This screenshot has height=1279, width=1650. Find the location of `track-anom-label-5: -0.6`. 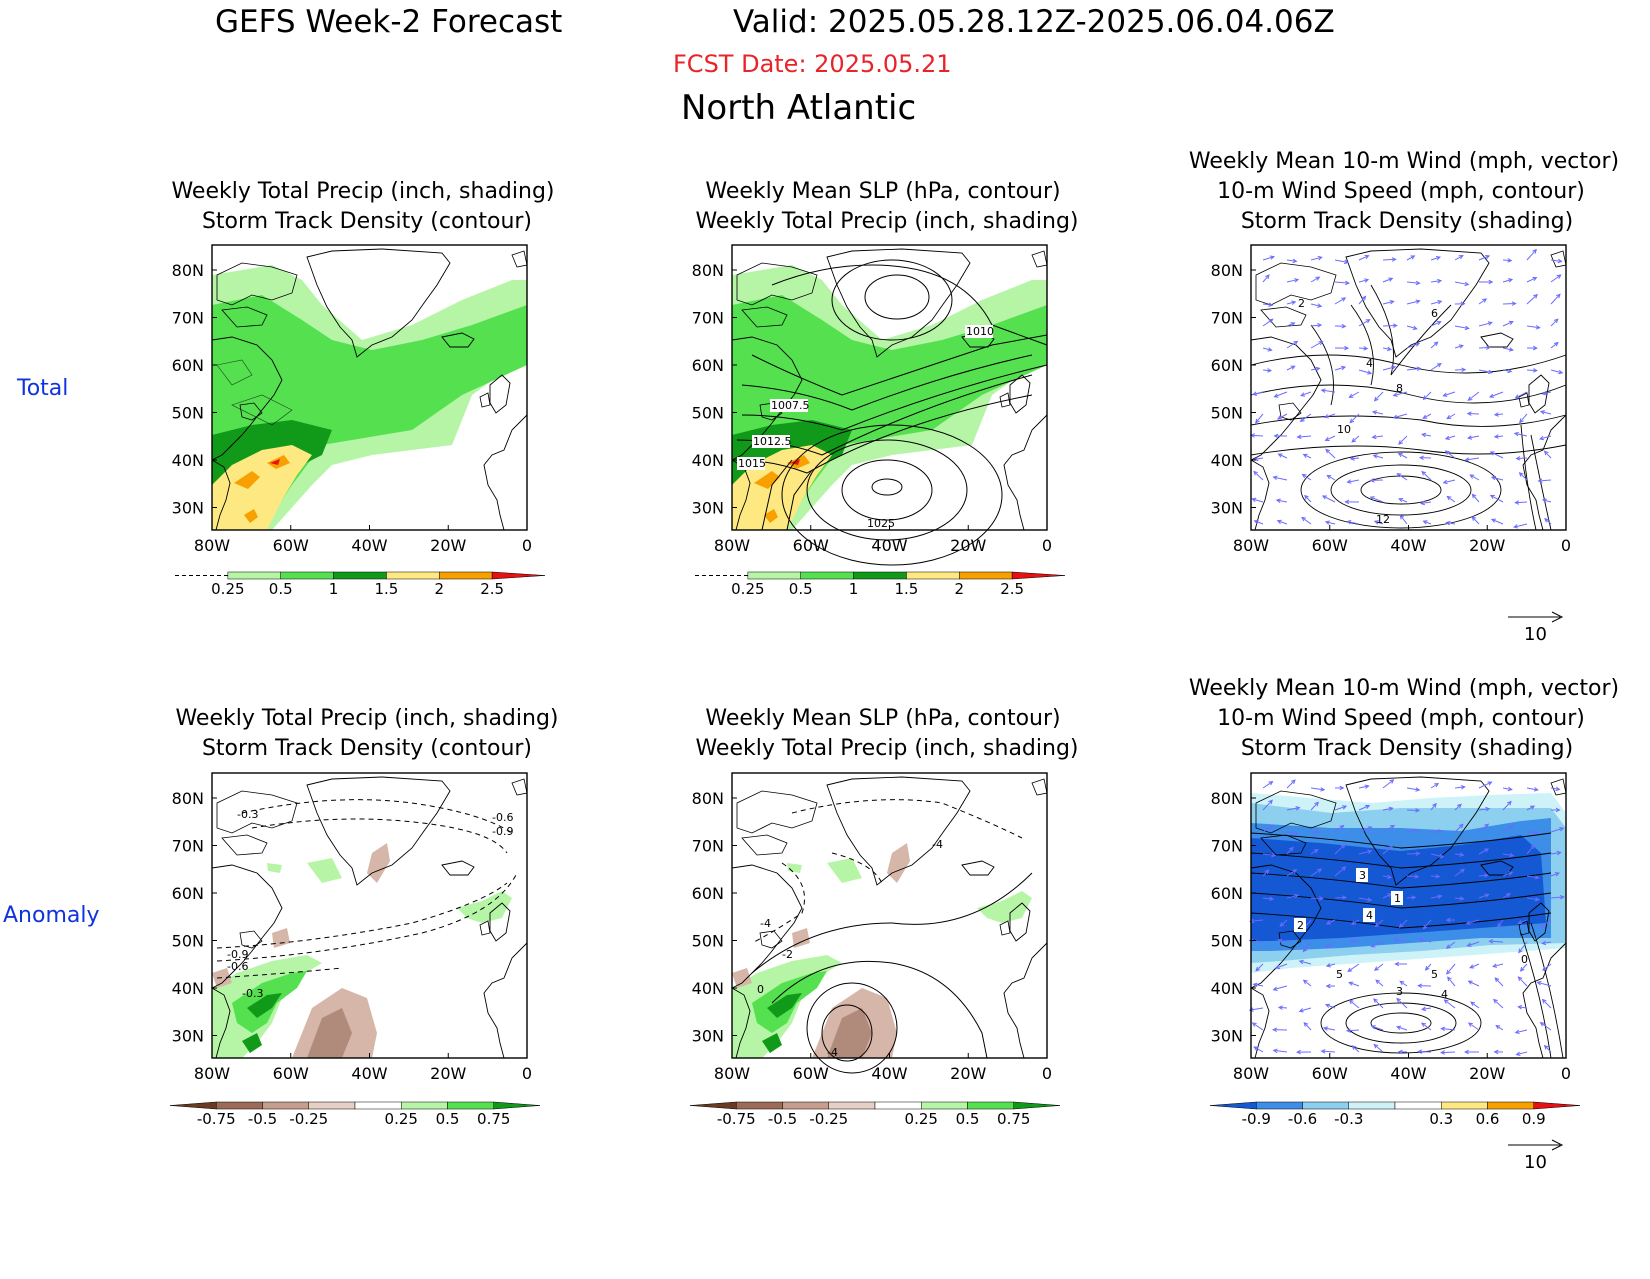

track-anom-label-5: -0.6 is located at coordinates (237, 966).